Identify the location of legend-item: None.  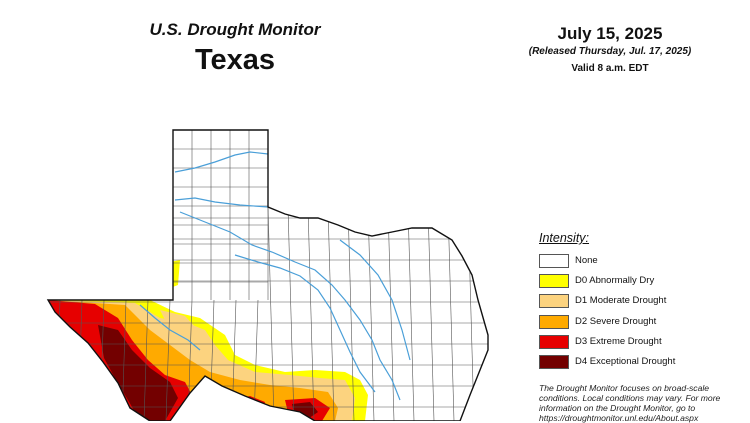
(639, 261).